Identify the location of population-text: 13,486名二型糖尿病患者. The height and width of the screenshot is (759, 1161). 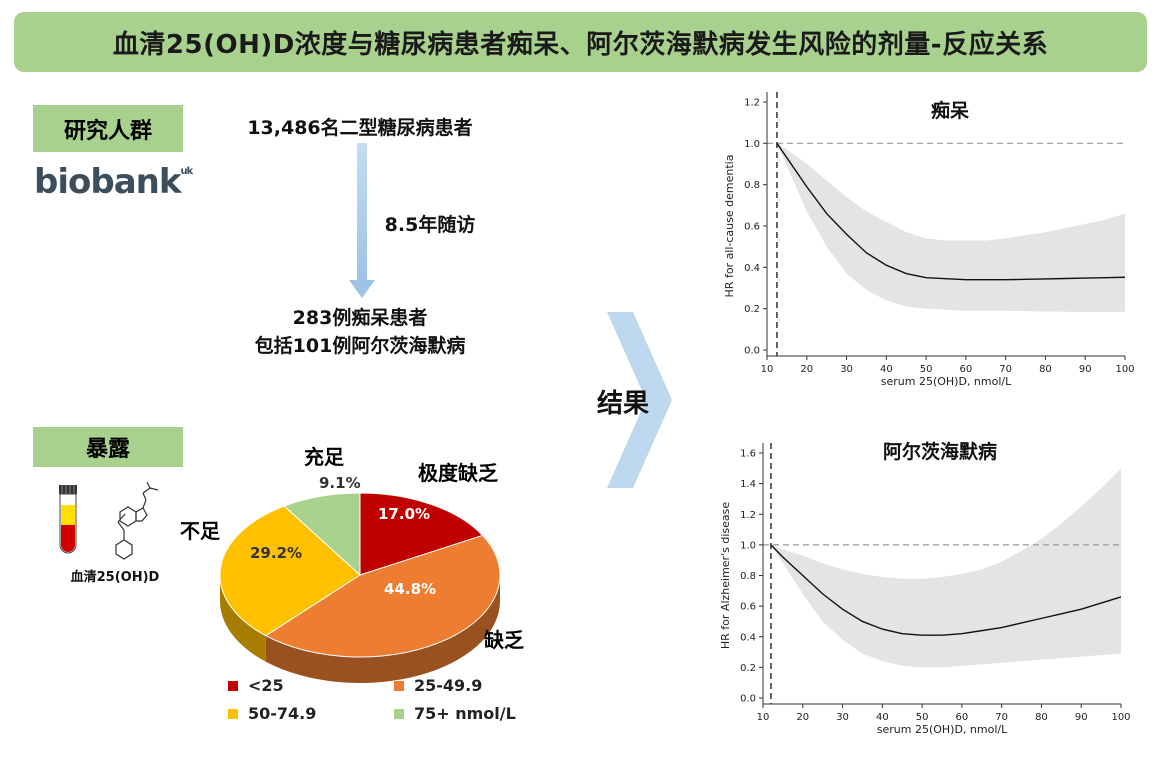
(360, 128).